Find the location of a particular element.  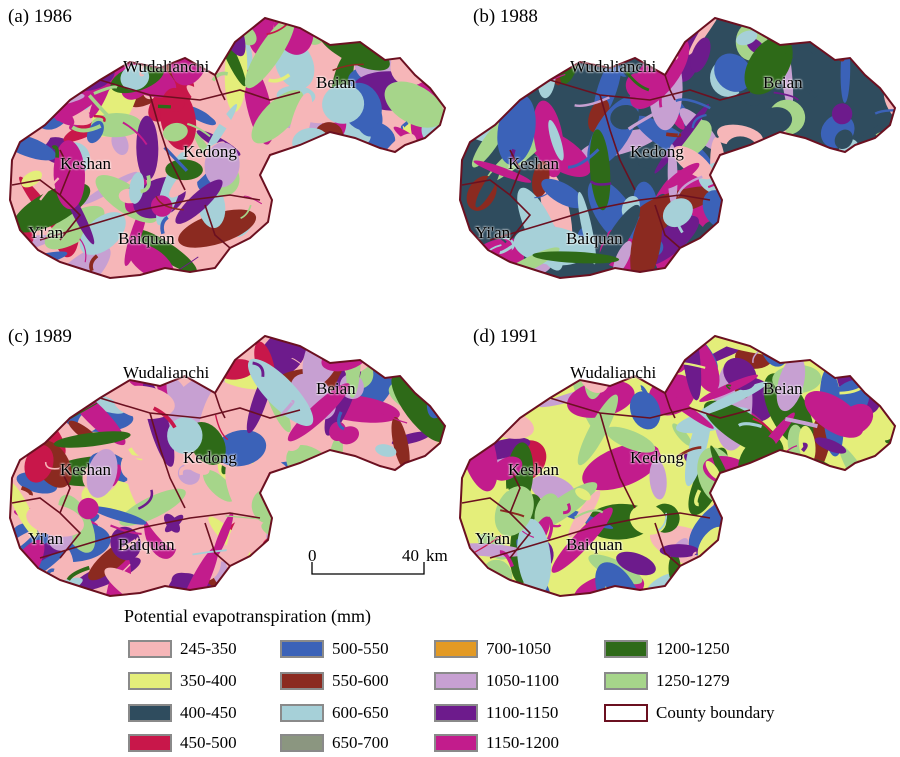

county-label-beian: Beian is located at coordinates (783, 82).